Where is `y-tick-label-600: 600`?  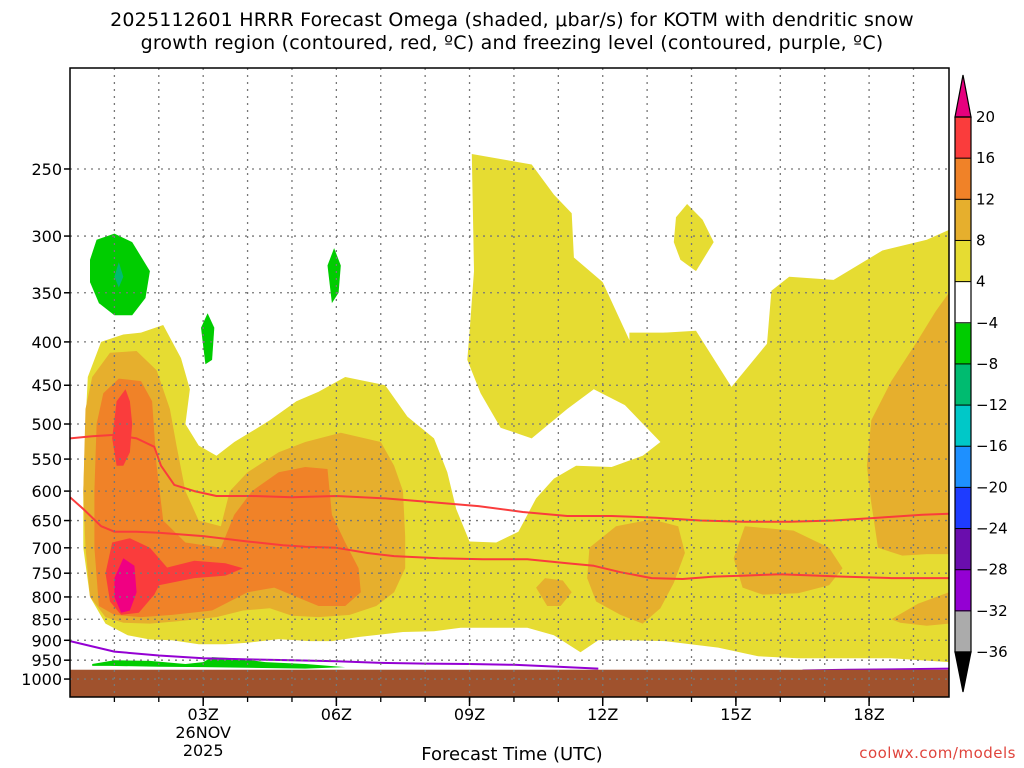
y-tick-label-600: 600 is located at coordinates (46, 491).